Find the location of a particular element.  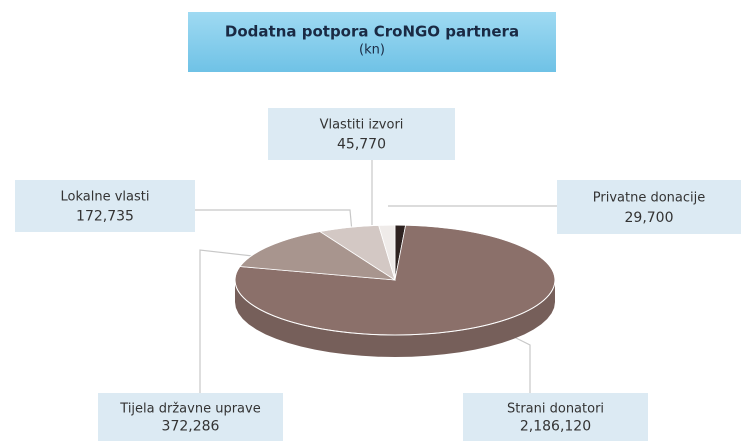

value-label: 2,186,120 is located at coordinates (555, 427).